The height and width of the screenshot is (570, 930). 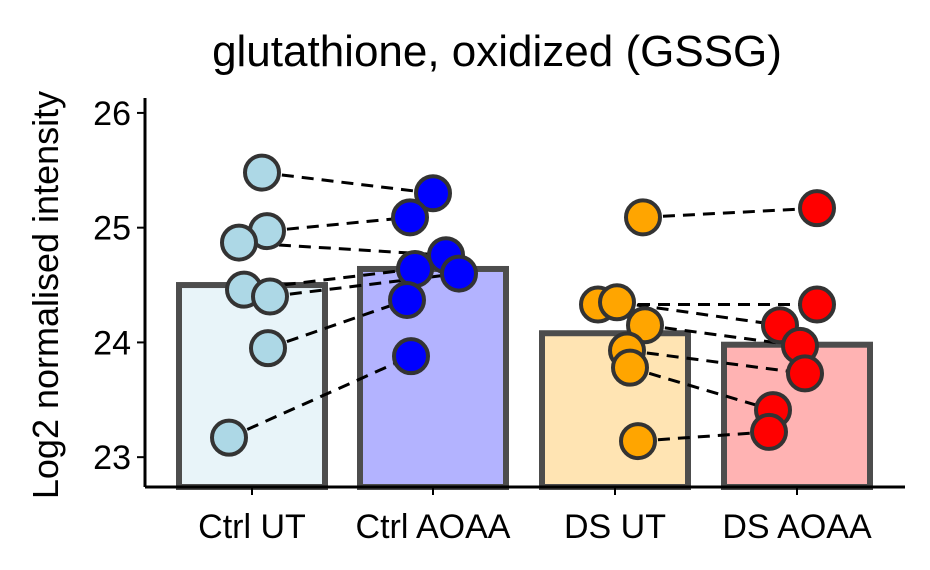 What do you see at coordinates (615, 527) in the screenshot?
I see `x-tick-label: DS UT` at bounding box center [615, 527].